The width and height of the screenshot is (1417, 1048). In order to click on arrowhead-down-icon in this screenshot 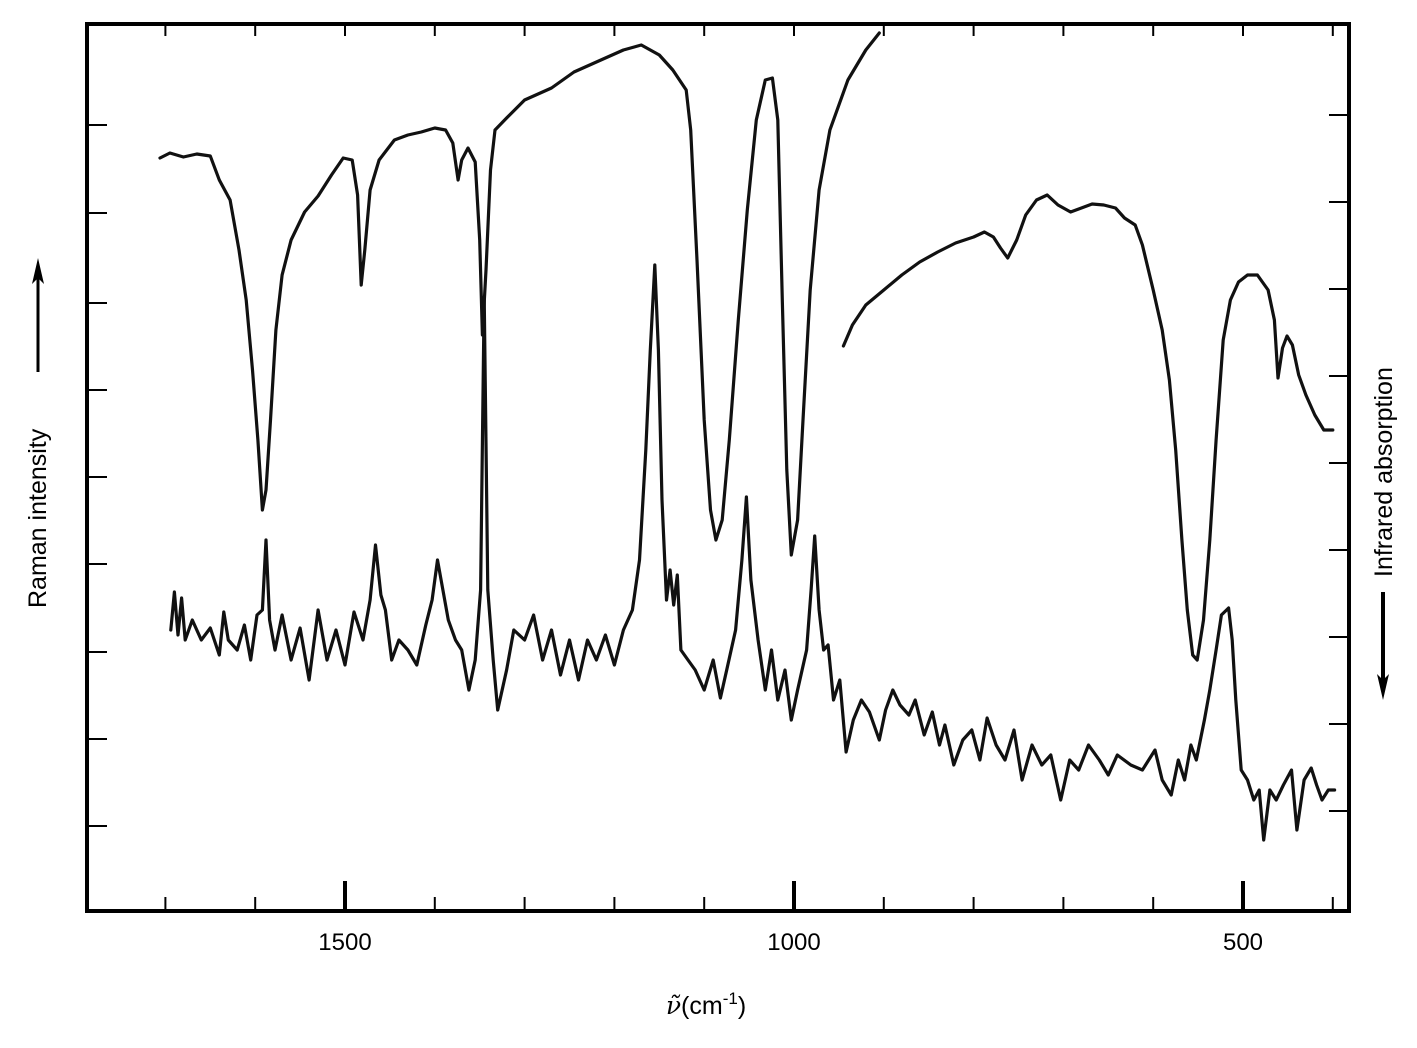, I will do `click(1383, 687)`.